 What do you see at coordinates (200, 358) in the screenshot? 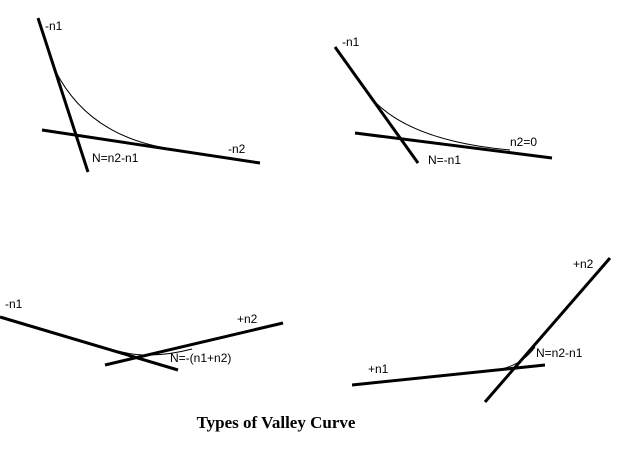
I see `label: N=-(n1+n2)` at bounding box center [200, 358].